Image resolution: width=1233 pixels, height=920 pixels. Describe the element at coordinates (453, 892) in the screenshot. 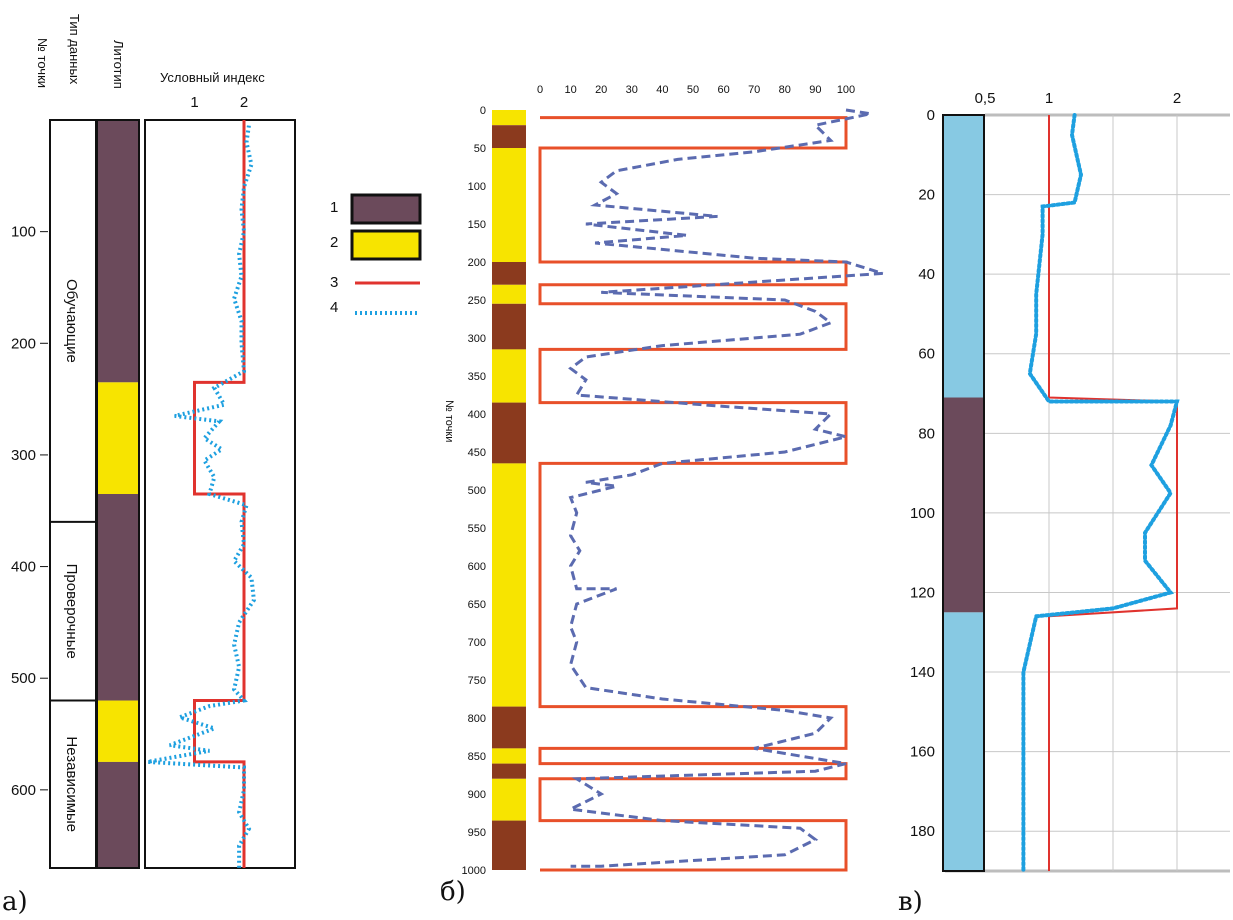

I see `panel-label-b: б)` at that location.